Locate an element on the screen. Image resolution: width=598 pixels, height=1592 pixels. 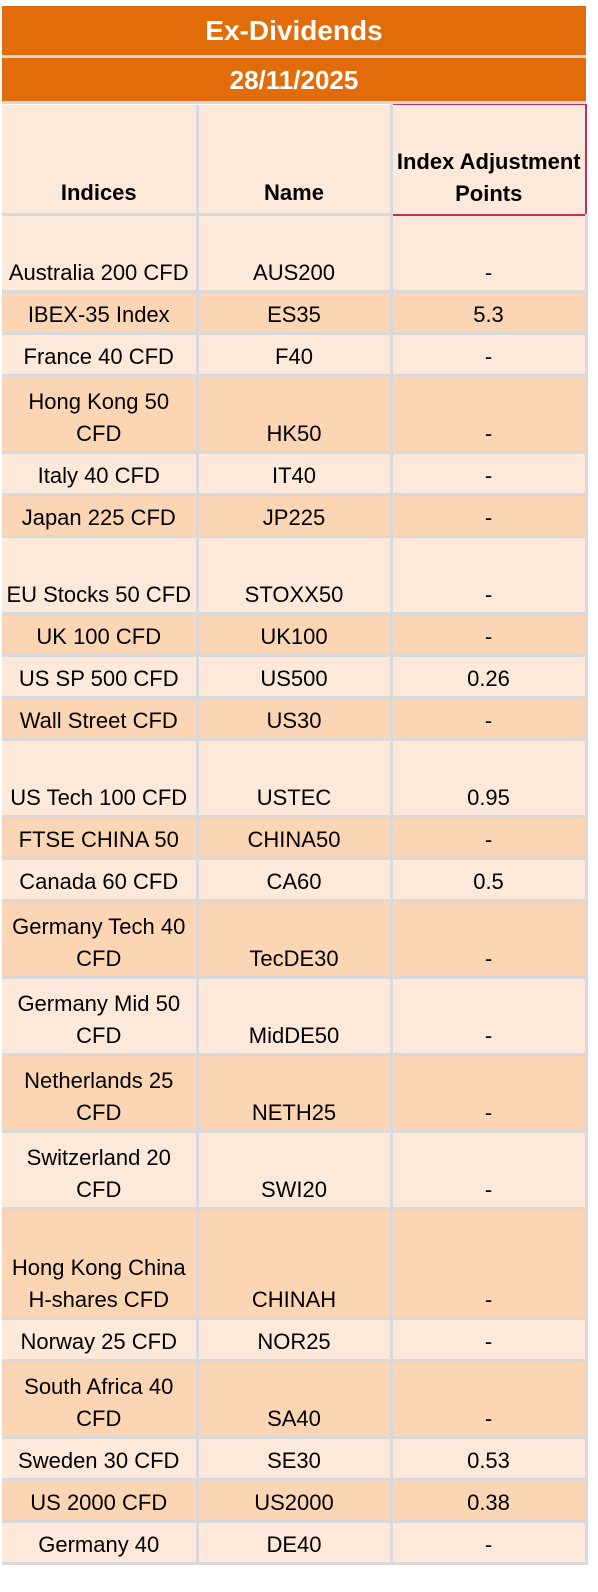
cell-name: STOXX50 is located at coordinates (295, 575).